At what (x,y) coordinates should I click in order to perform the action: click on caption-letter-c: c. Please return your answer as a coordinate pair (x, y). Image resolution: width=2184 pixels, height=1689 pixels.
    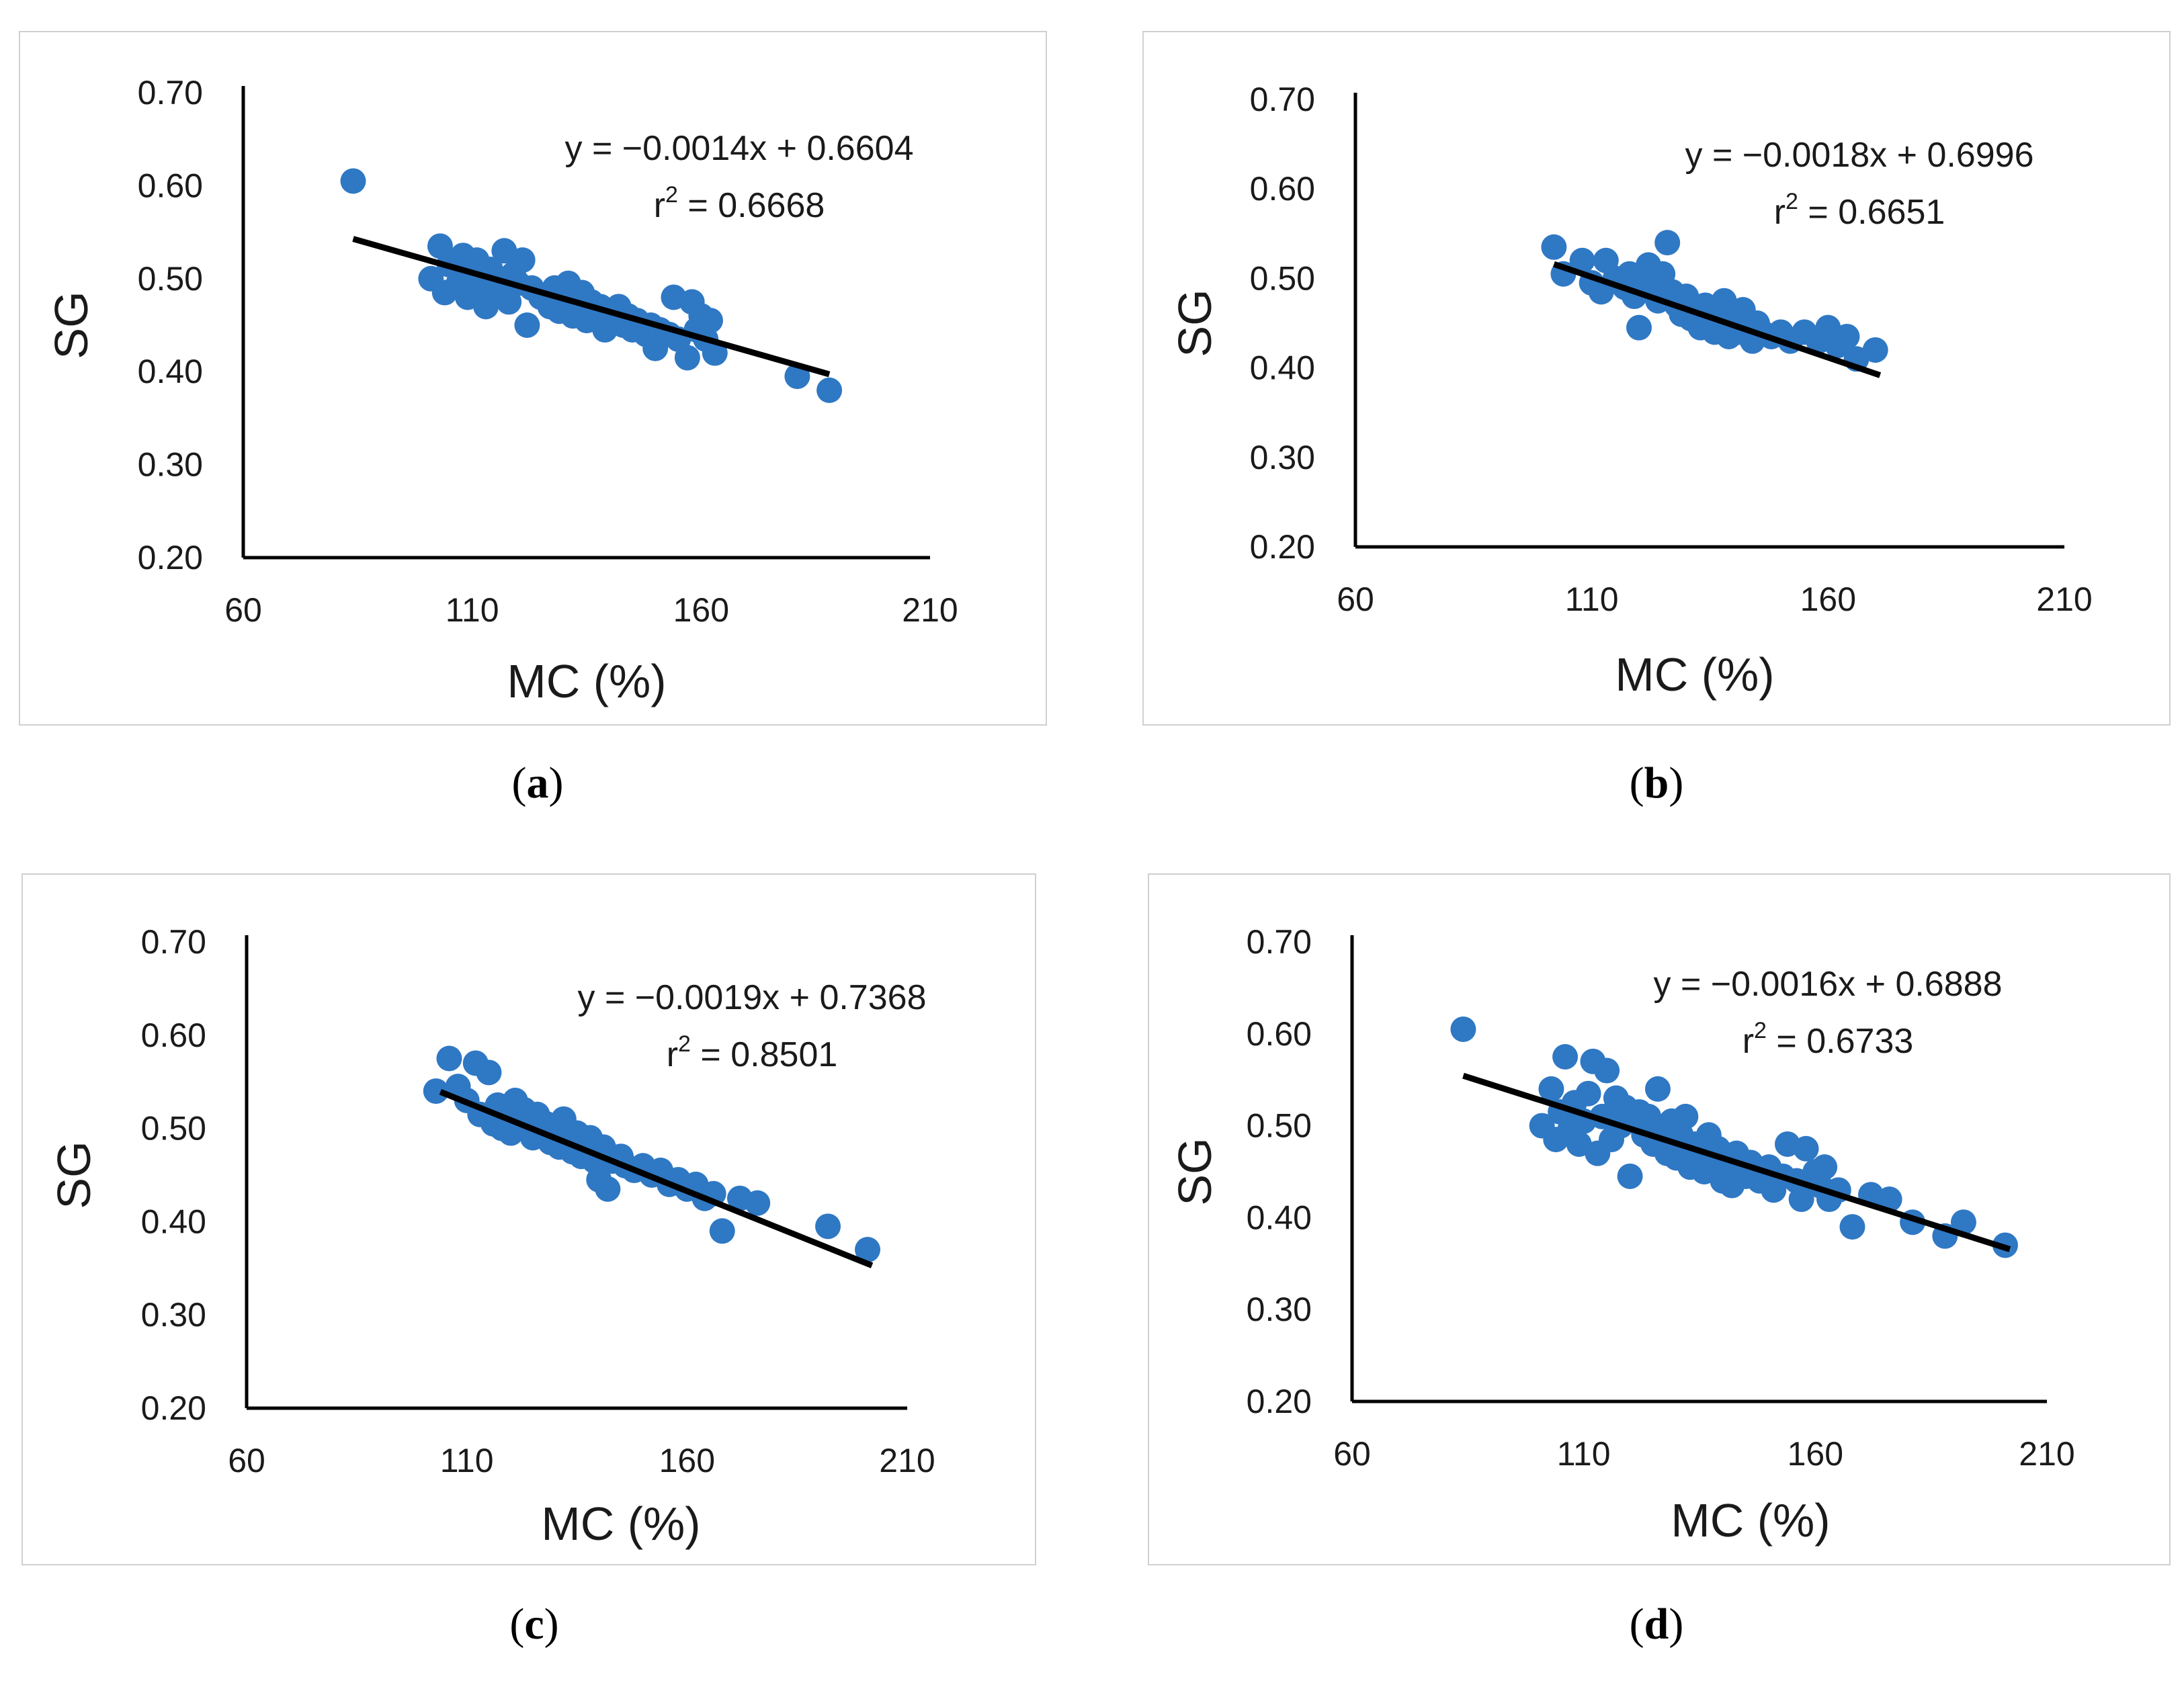
    Looking at the image, I should click on (534, 1624).